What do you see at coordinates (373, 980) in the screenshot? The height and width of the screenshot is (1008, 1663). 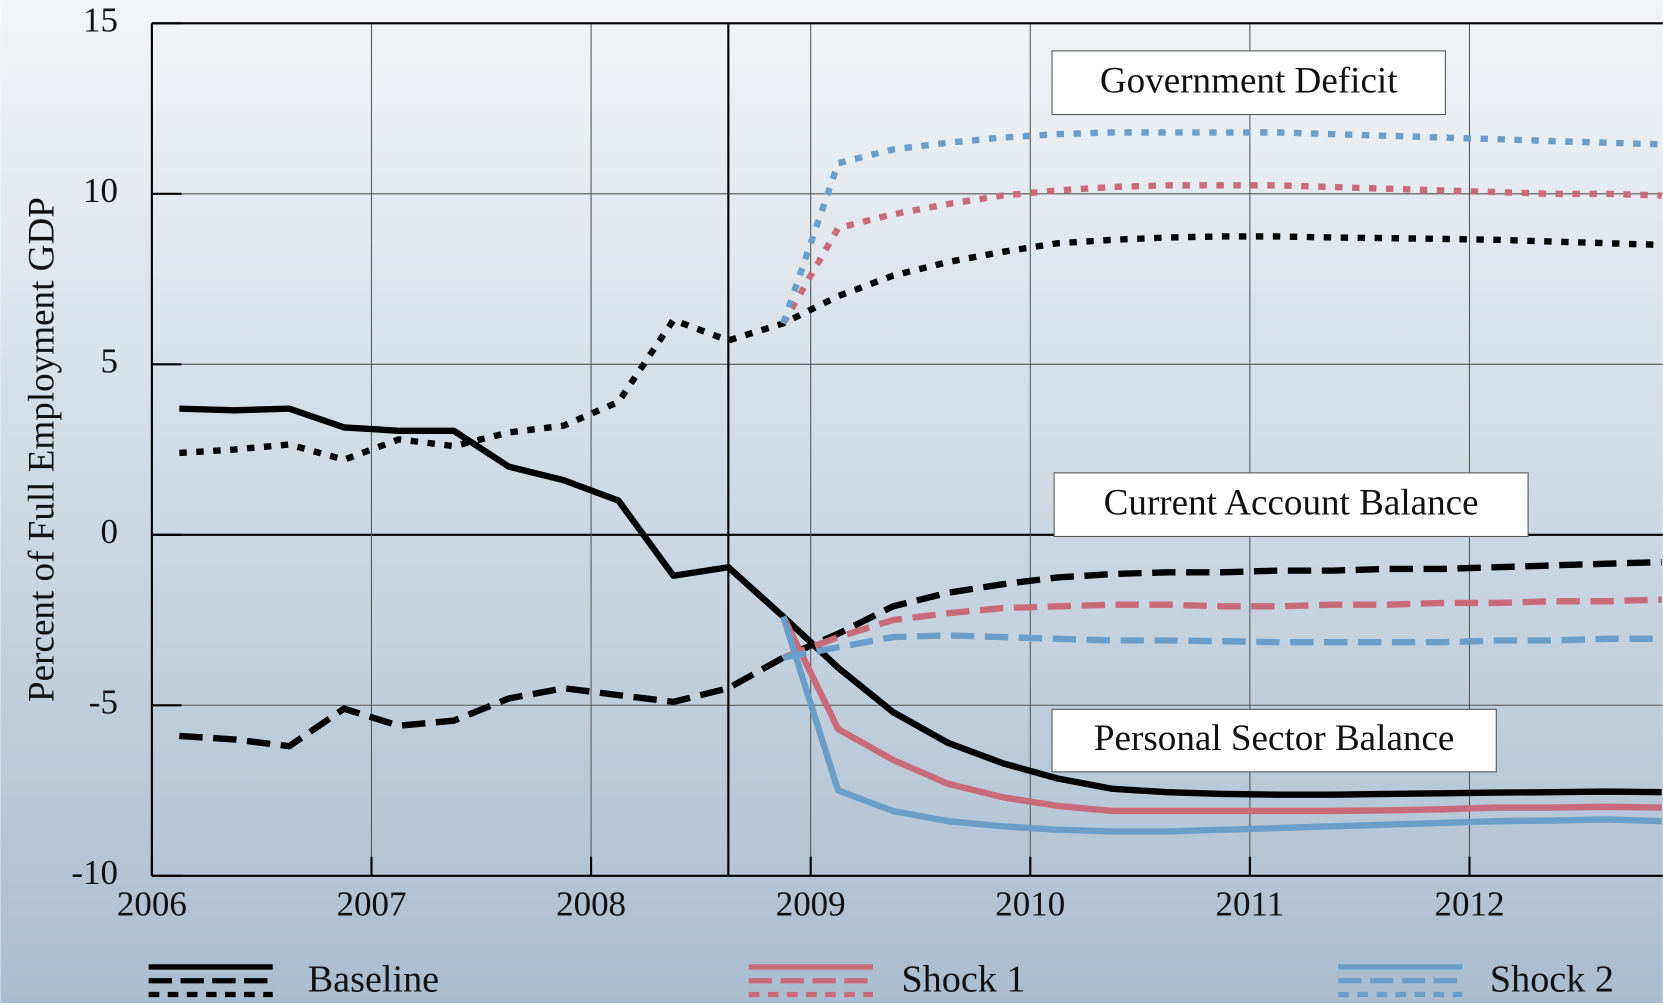 I see `legend-label: Baseline` at bounding box center [373, 980].